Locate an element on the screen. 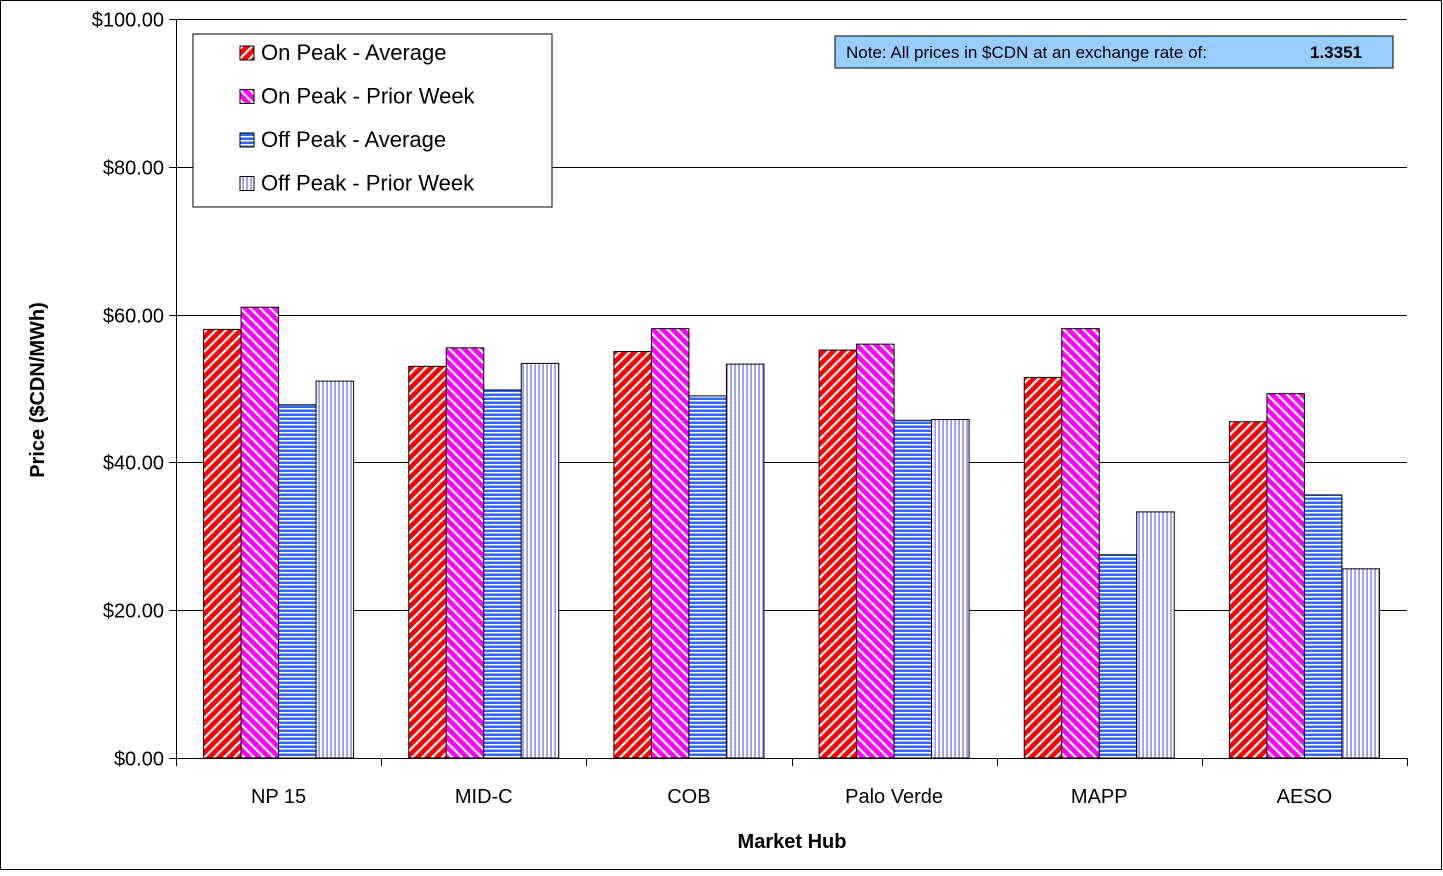  x-tick-label: COB is located at coordinates (688, 797).